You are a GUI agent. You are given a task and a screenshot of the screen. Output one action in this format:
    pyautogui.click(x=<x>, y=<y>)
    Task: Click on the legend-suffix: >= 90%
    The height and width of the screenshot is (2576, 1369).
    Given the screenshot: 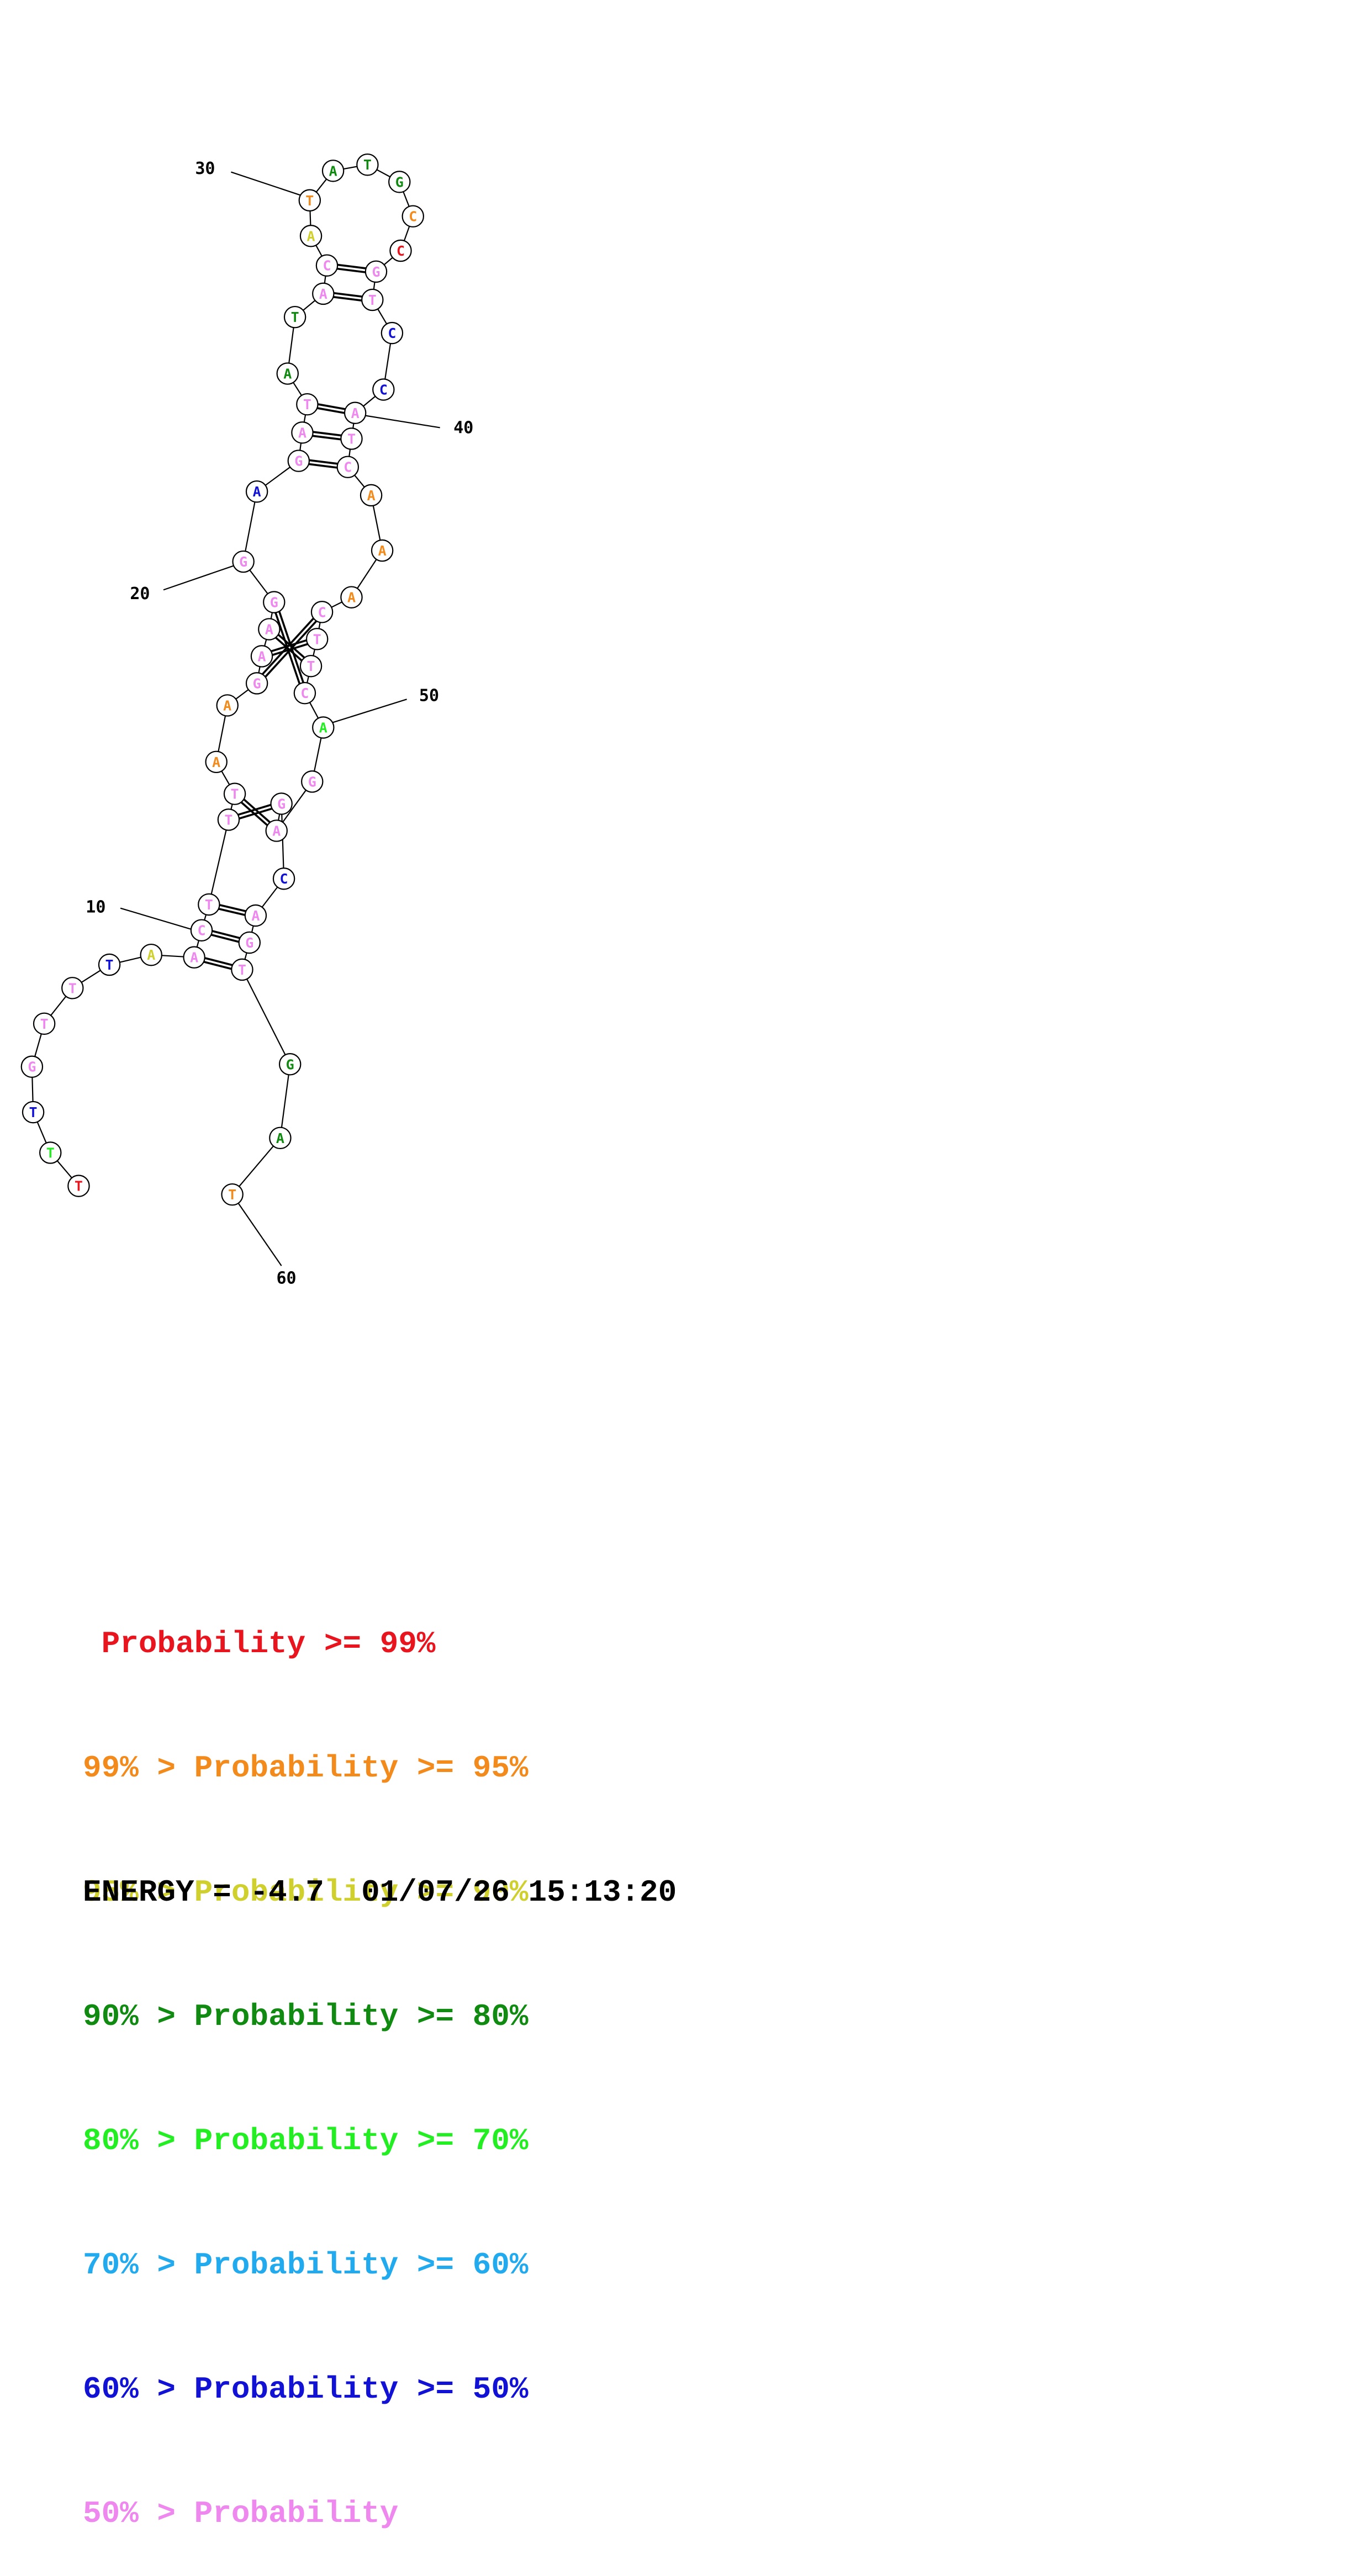 What is the action you would take?
    pyautogui.click(x=472, y=1893)
    